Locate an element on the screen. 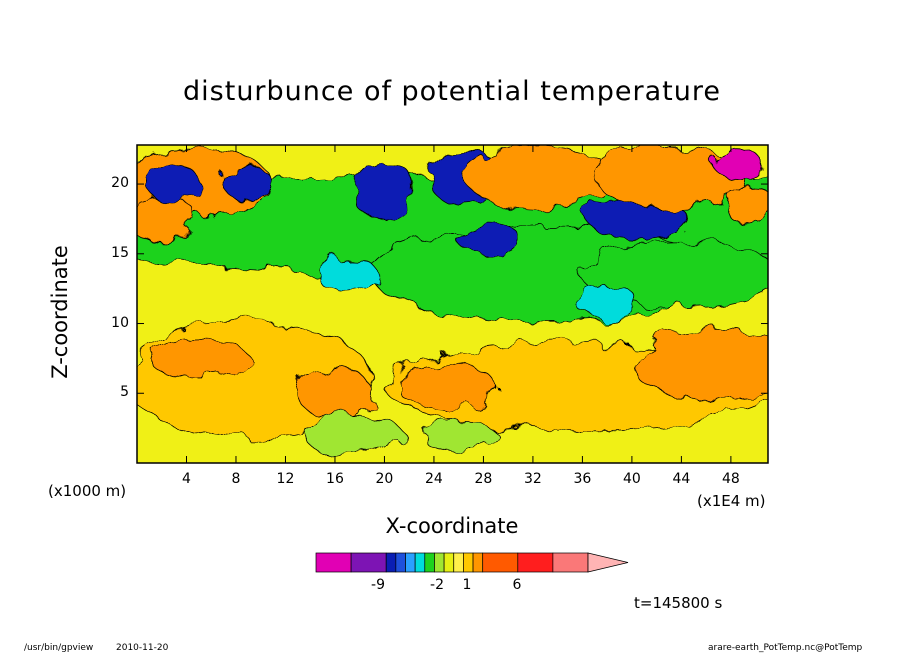  colorbar-label: 6 is located at coordinates (517, 585).